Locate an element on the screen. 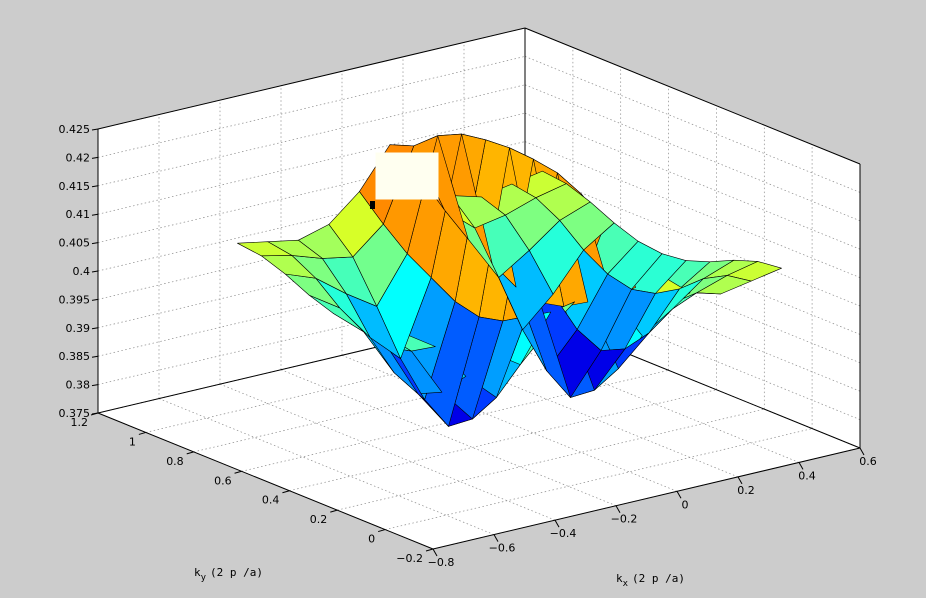  data-cursor-marker is located at coordinates (372, 205).